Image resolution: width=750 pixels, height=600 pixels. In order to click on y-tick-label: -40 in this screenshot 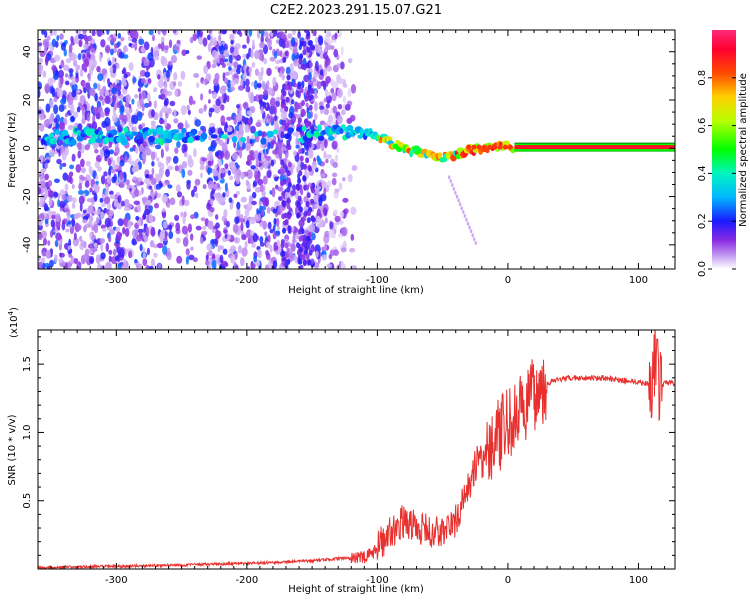, I will do `click(27, 245)`.